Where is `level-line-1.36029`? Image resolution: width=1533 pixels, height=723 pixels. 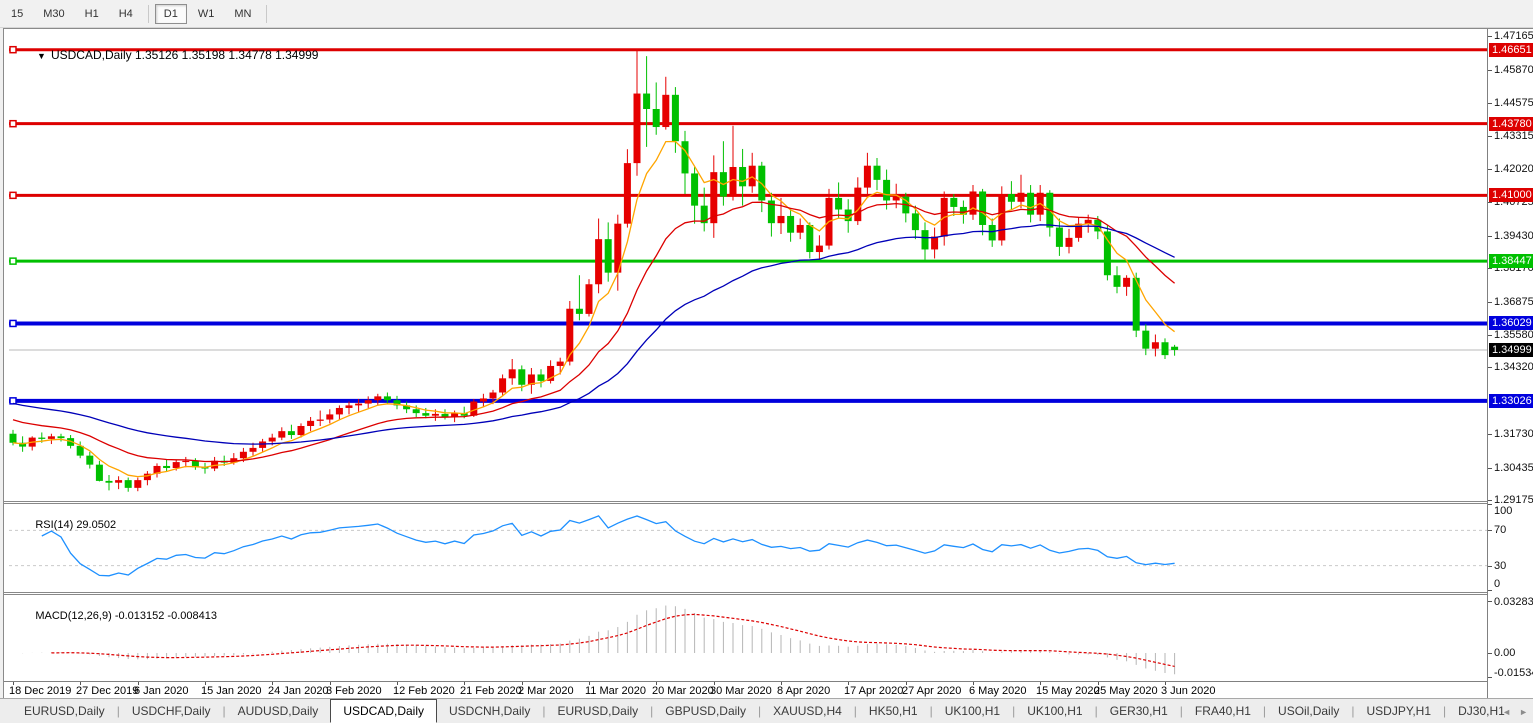
level-line-1.36029 is located at coordinates (748, 323).